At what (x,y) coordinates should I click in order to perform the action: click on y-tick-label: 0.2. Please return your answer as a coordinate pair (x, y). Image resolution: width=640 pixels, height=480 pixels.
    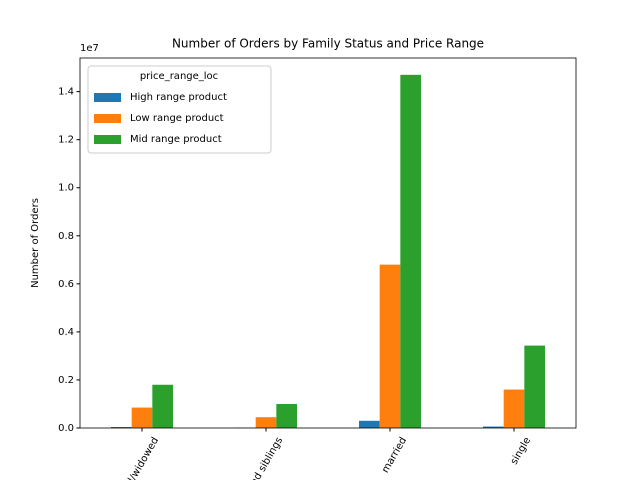
    Looking at the image, I should click on (66, 380).